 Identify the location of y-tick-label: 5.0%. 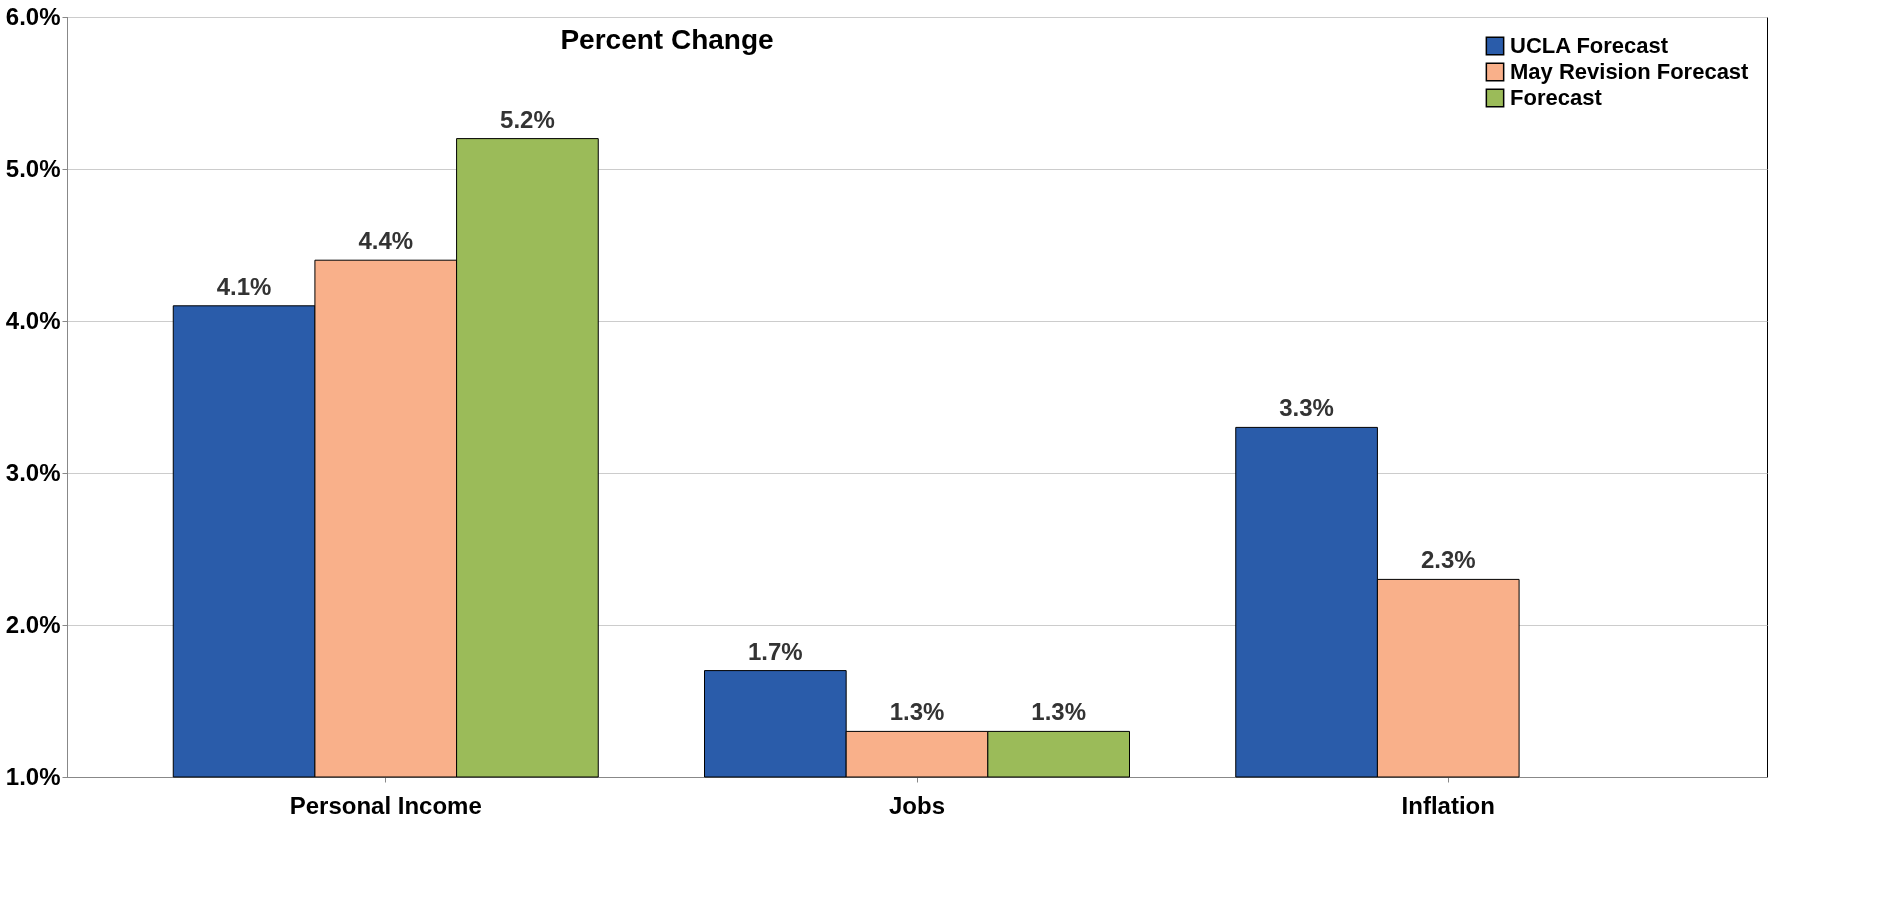
(33, 168).